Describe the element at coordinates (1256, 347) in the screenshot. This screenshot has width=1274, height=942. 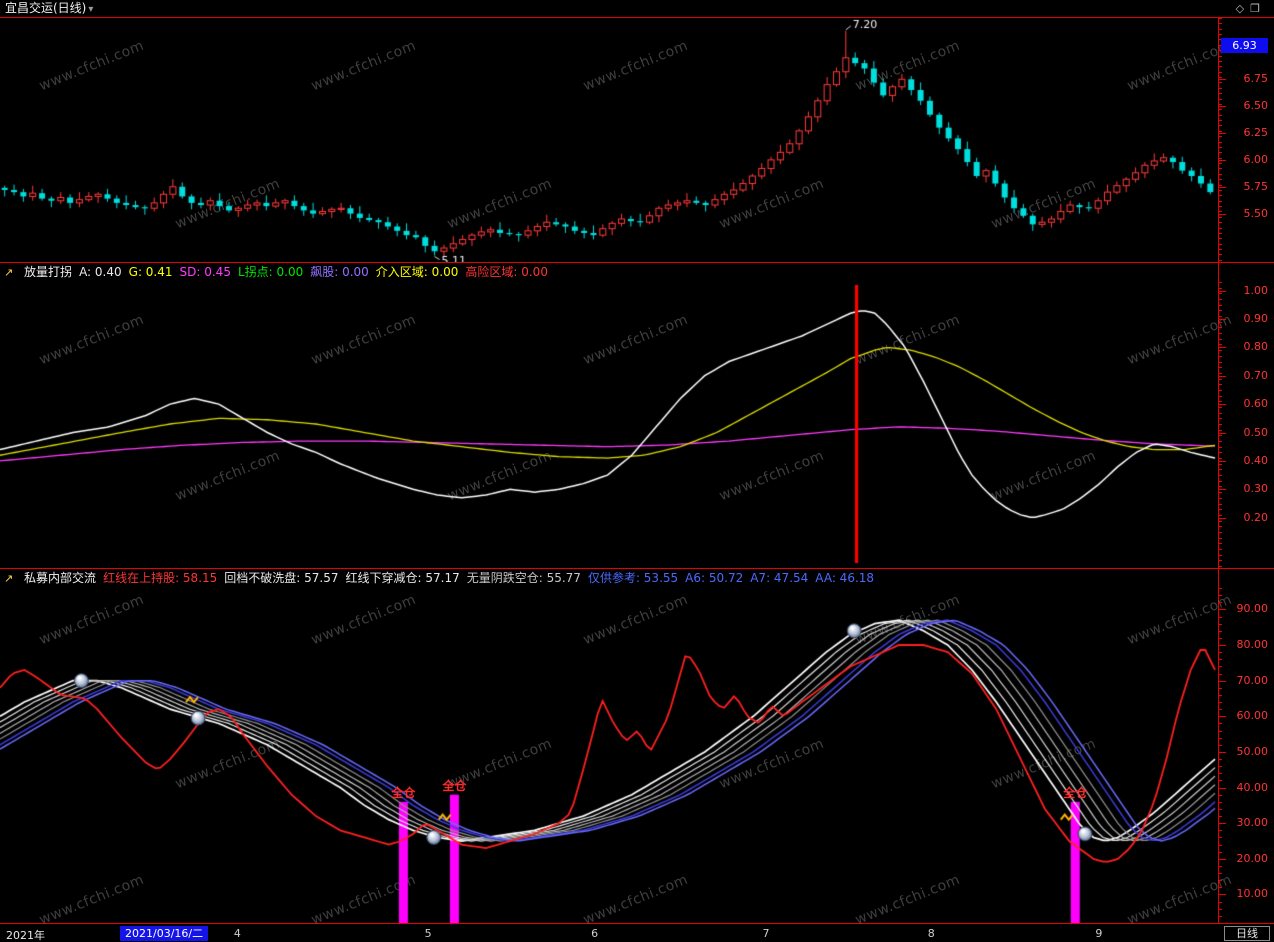
I see `axis-tick-label: 0.80` at that location.